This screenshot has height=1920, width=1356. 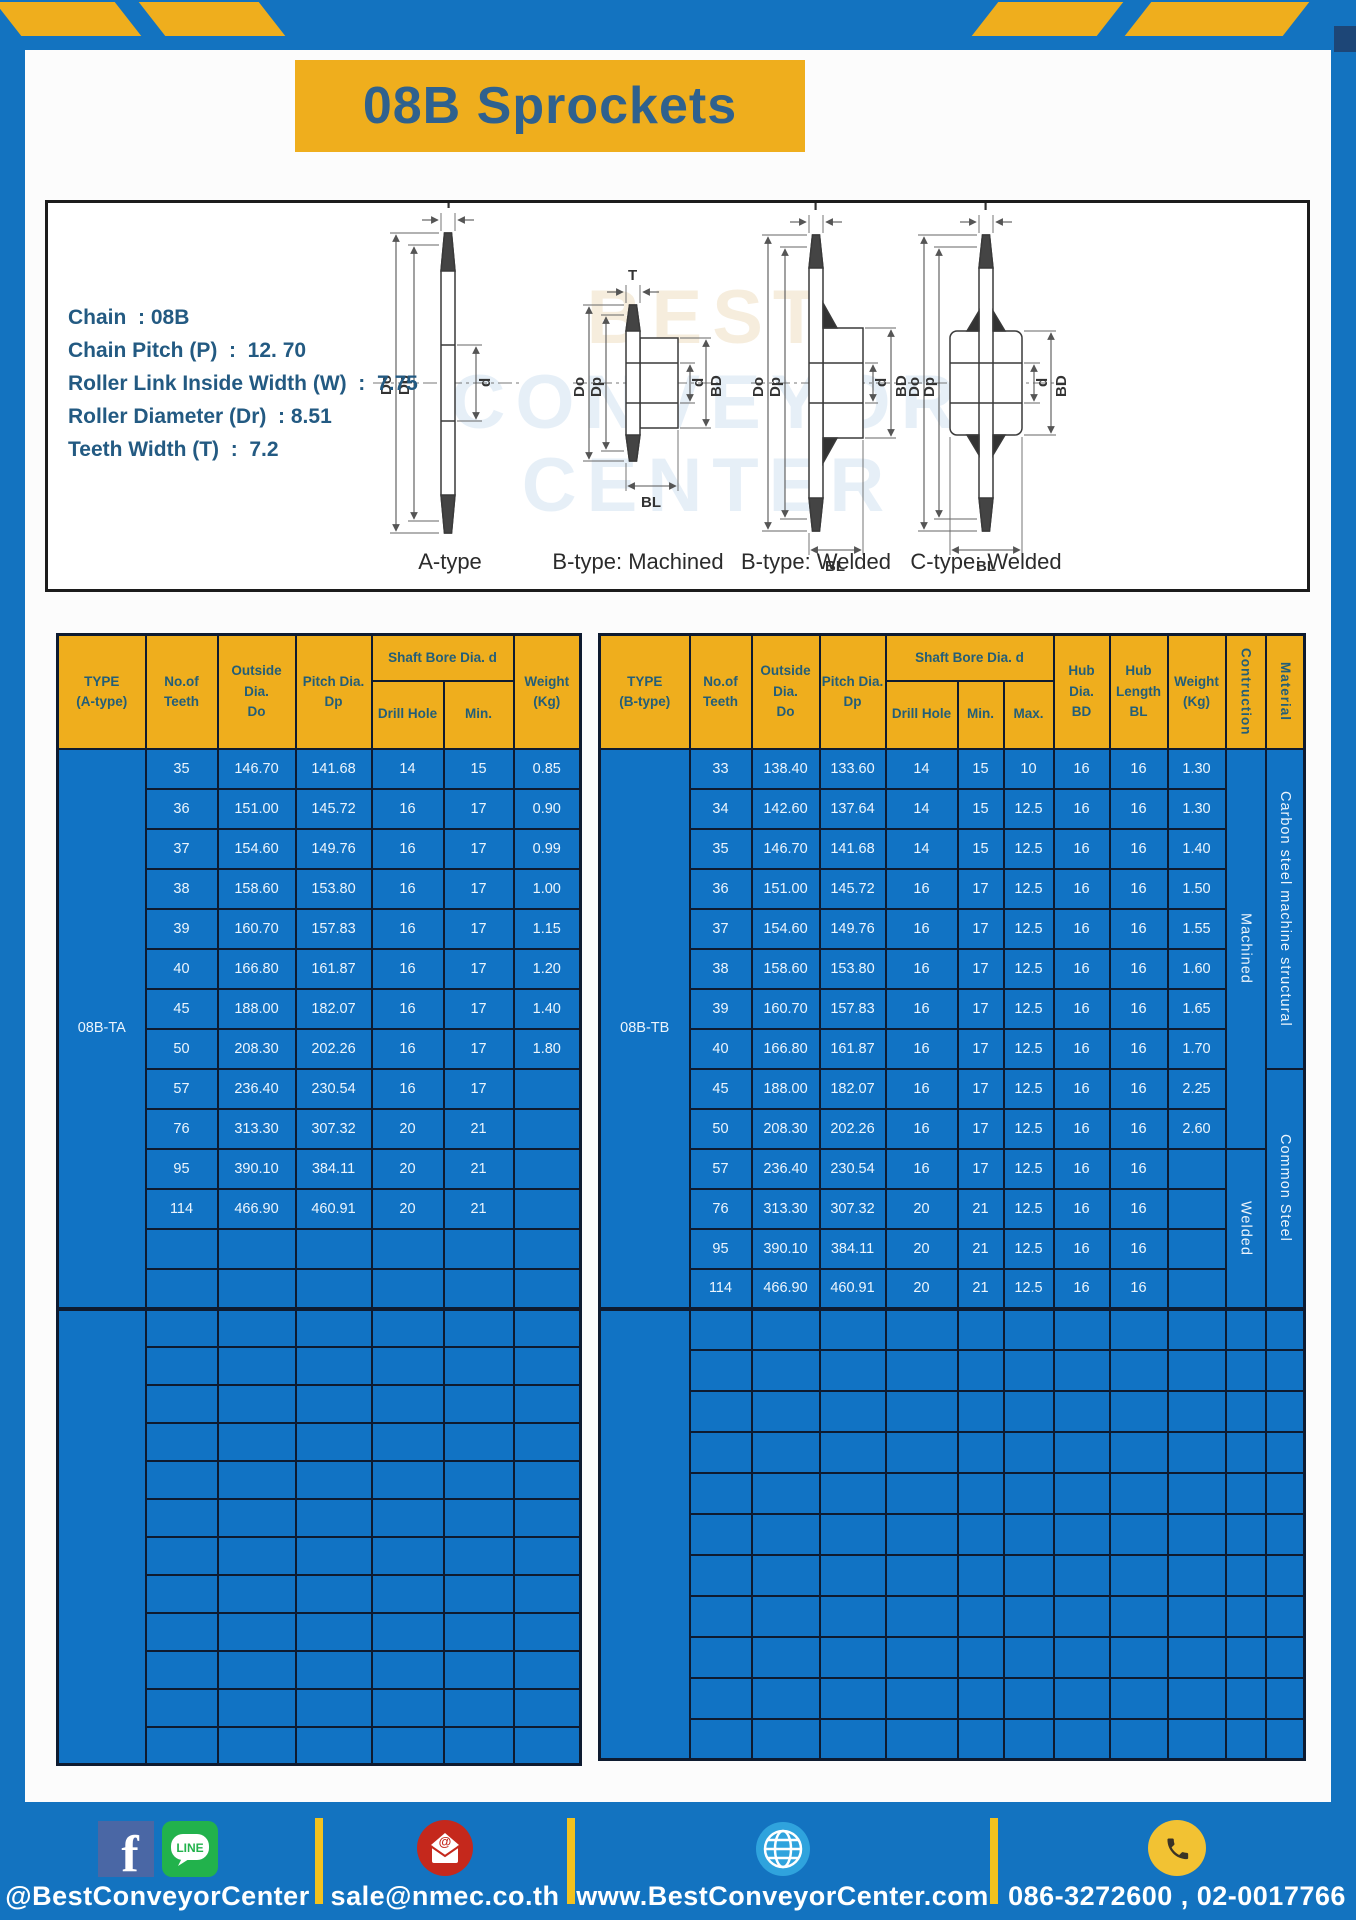 What do you see at coordinates (550, 106) in the screenshot?
I see `title-banner: 08B Sprockets` at bounding box center [550, 106].